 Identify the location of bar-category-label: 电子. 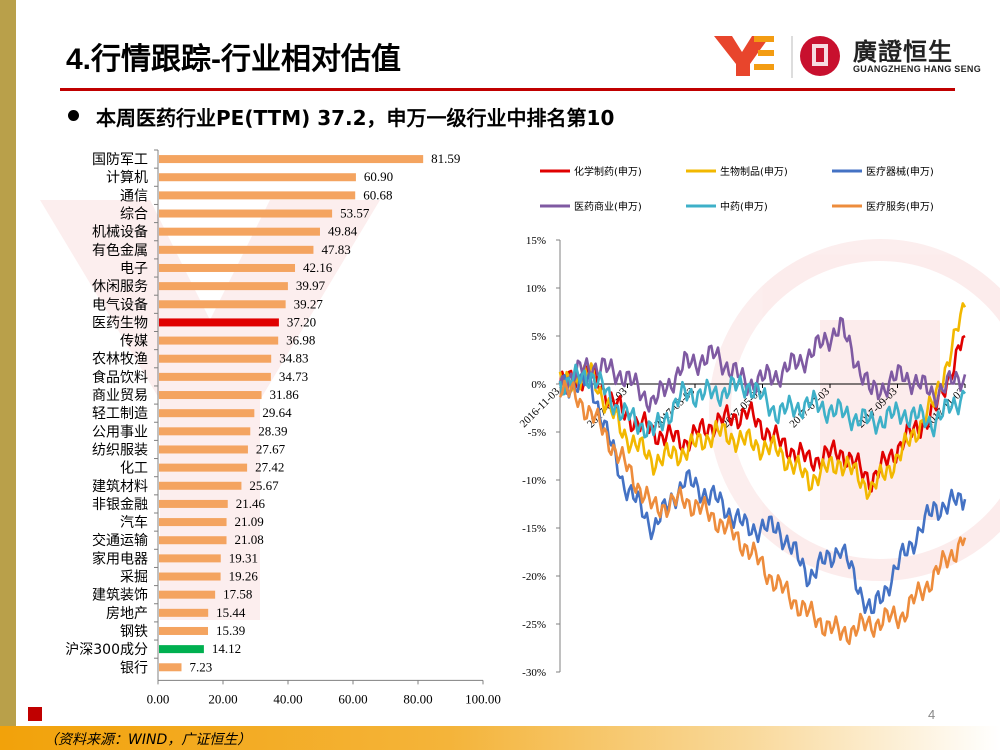
(134, 269).